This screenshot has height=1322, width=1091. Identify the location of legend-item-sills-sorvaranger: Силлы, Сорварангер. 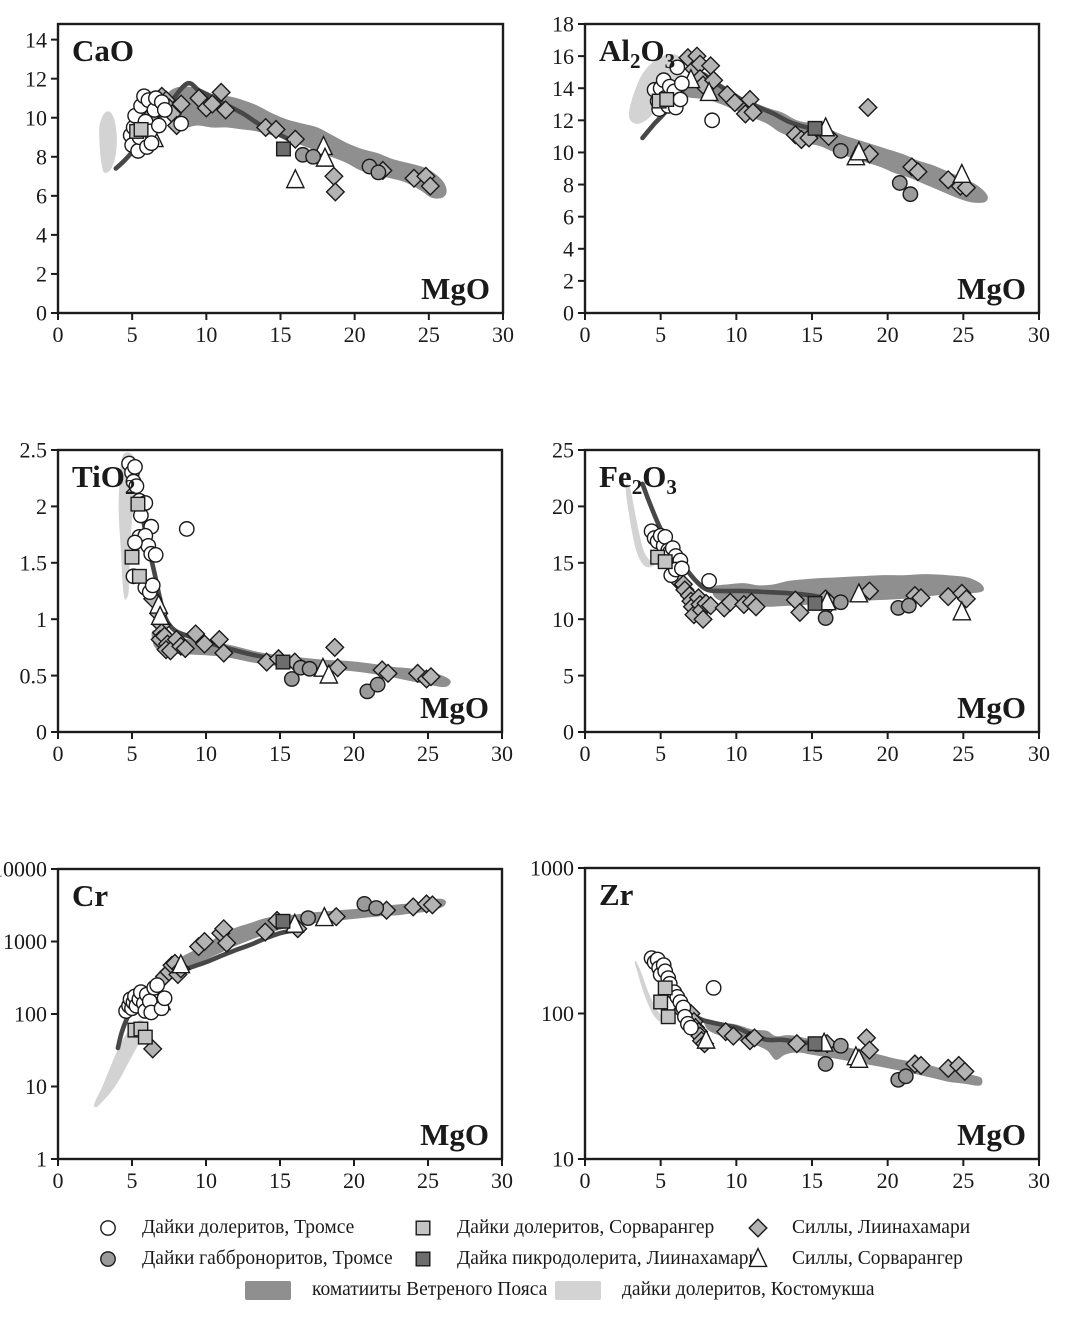
(854, 1259).